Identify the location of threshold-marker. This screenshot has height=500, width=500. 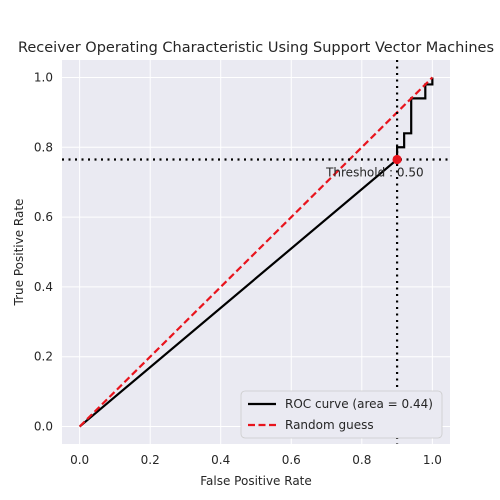
(397, 159).